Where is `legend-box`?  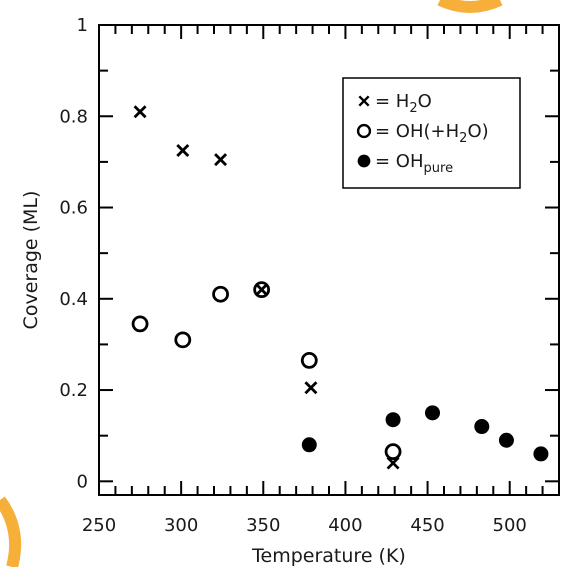 legend-box is located at coordinates (431, 133).